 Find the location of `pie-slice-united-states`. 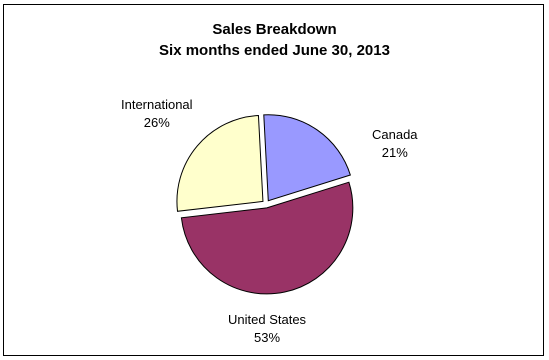

pie-slice-united-states is located at coordinates (267, 238).